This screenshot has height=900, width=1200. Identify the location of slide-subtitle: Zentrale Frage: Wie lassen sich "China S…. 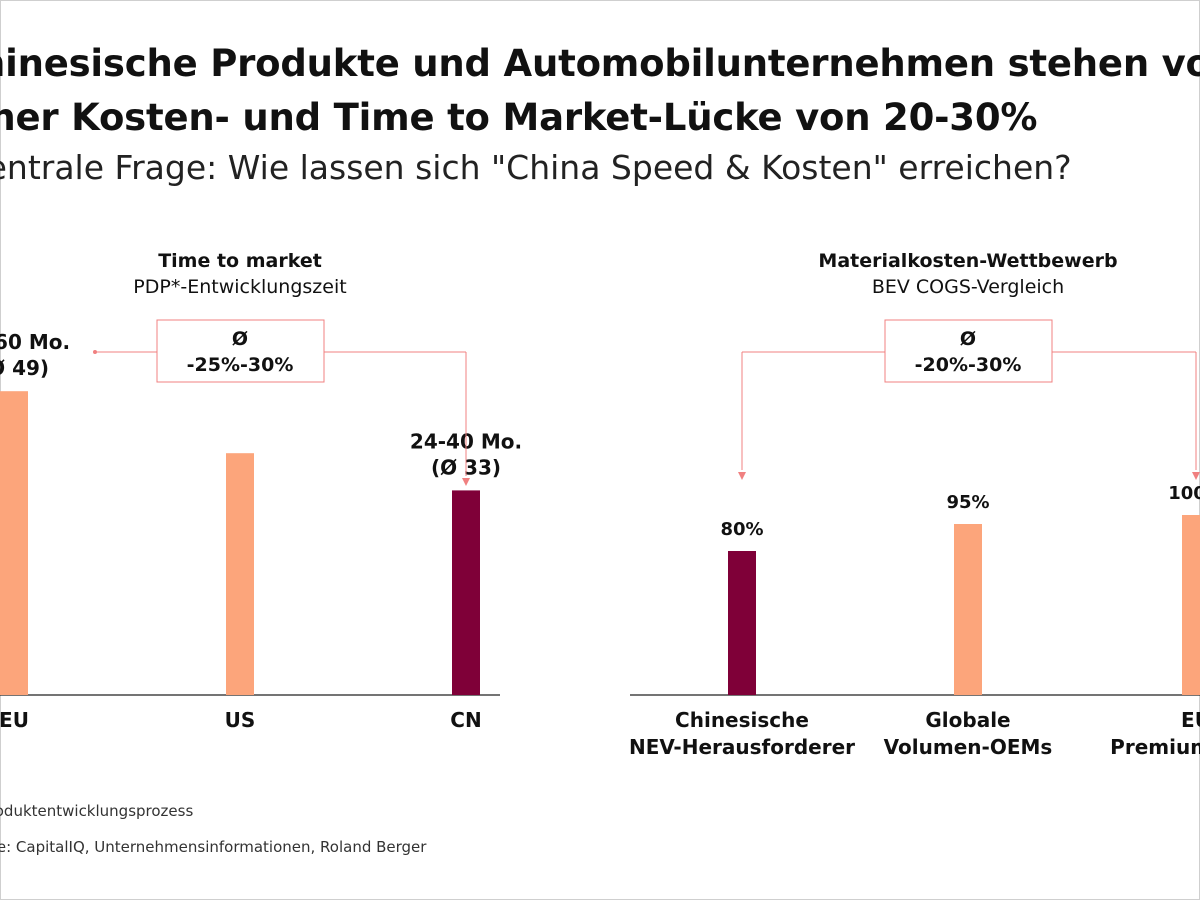
(536, 167).